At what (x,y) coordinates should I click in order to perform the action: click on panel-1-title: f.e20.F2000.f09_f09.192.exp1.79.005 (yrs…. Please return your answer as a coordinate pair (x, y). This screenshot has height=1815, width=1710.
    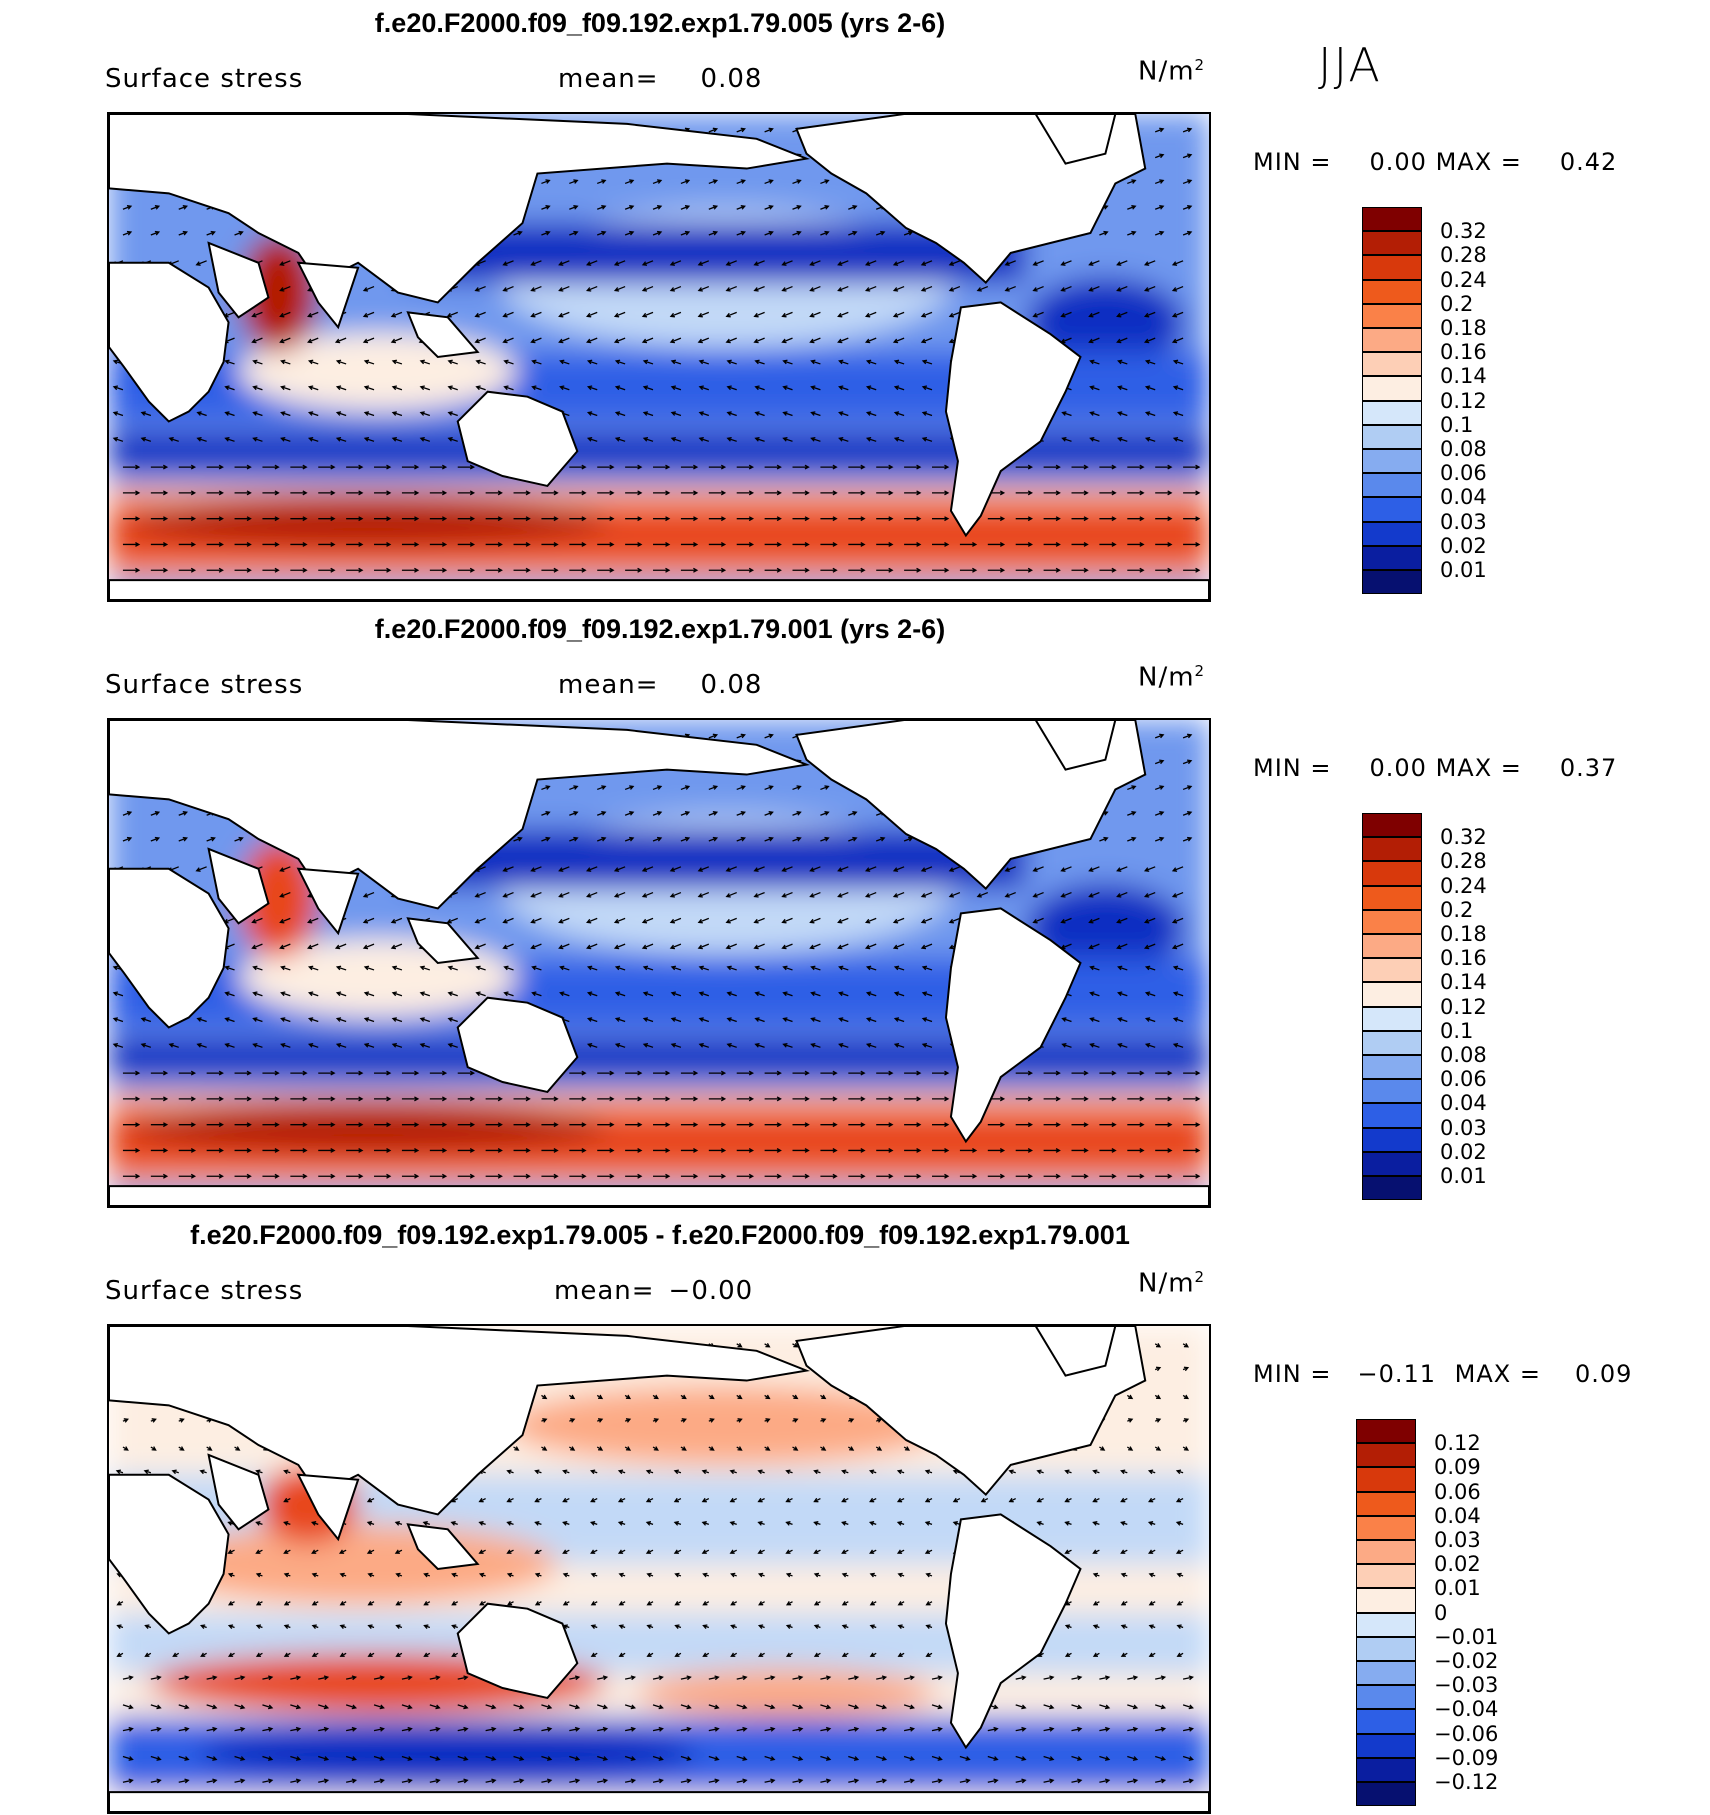
    Looking at the image, I should click on (660, 23).